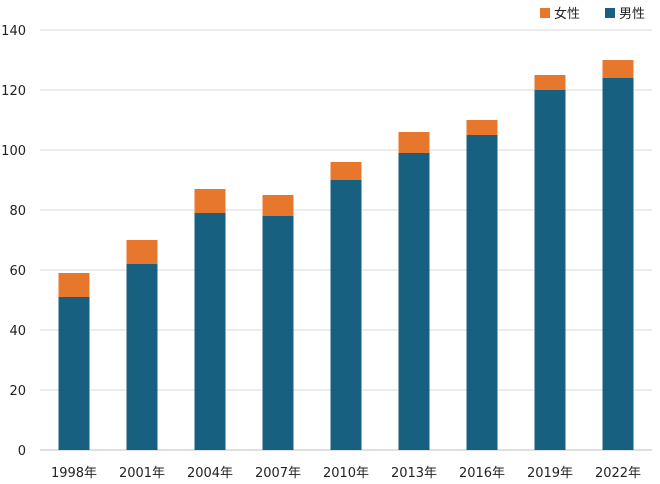 The height and width of the screenshot is (484, 660). Describe the element at coordinates (13, 31) in the screenshot. I see `y-tick-label: 140` at that location.